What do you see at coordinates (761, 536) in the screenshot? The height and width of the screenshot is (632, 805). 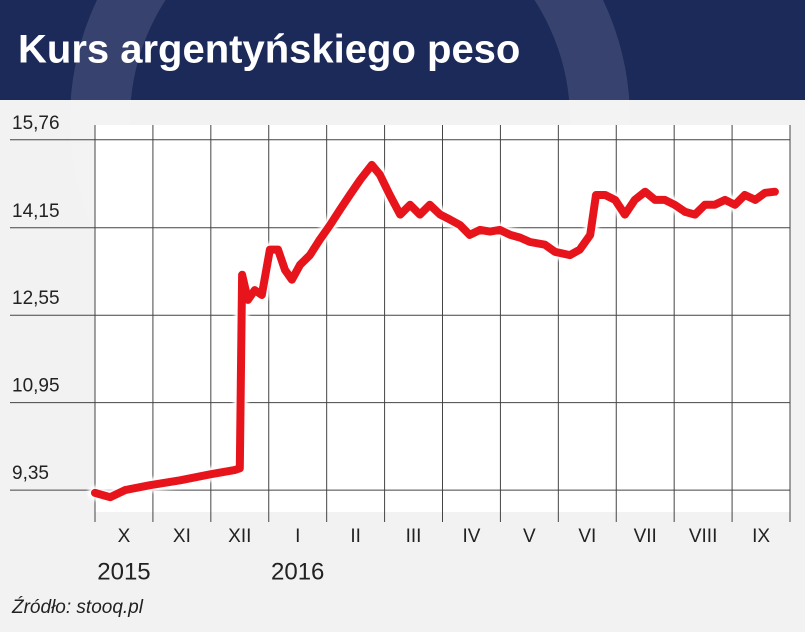 I see `x-tick-label: IX` at bounding box center [761, 536].